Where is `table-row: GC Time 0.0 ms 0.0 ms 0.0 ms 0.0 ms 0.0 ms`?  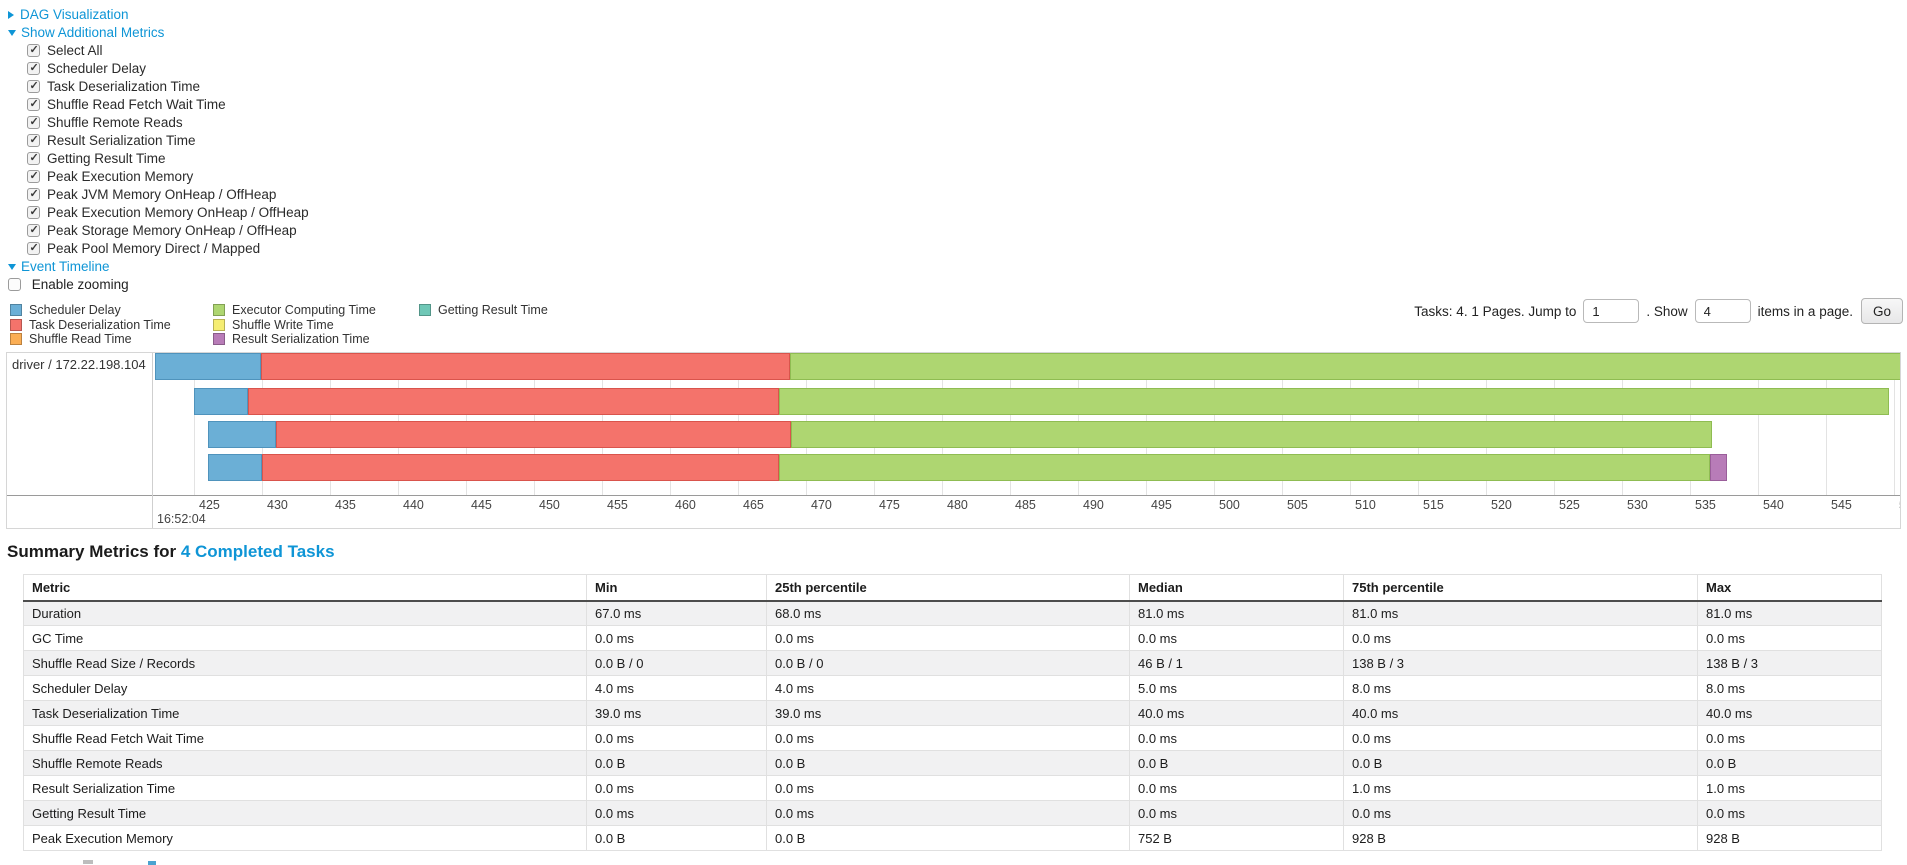
table-row: GC Time 0.0 ms 0.0 ms 0.0 ms 0.0 ms 0.0 ms is located at coordinates (952, 638).